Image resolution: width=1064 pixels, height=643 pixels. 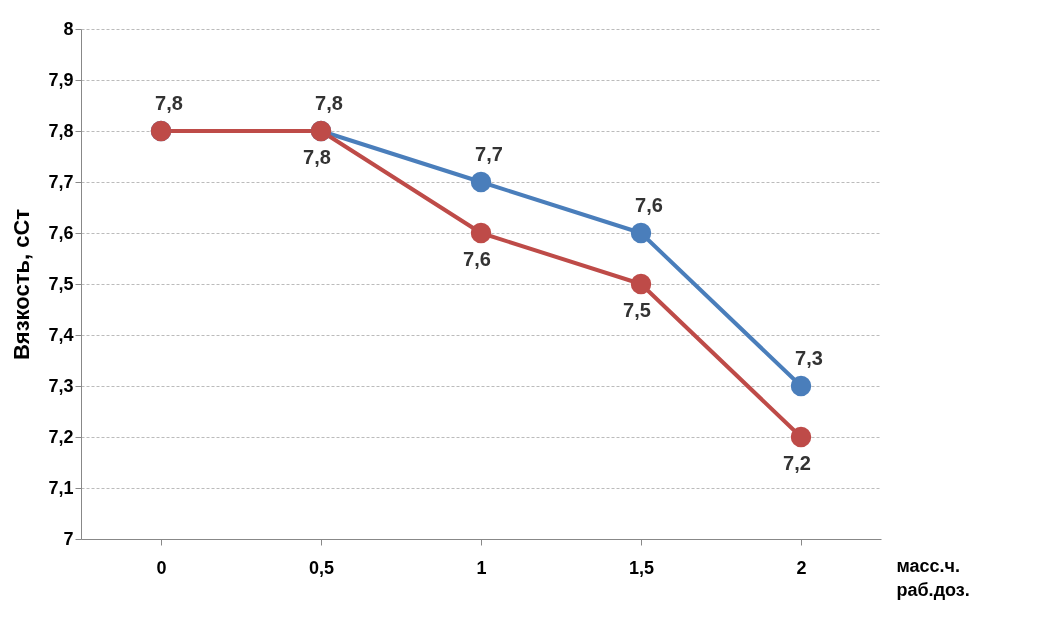 What do you see at coordinates (61, 487) in the screenshot?
I see `y-tick-label: 7,1` at bounding box center [61, 487].